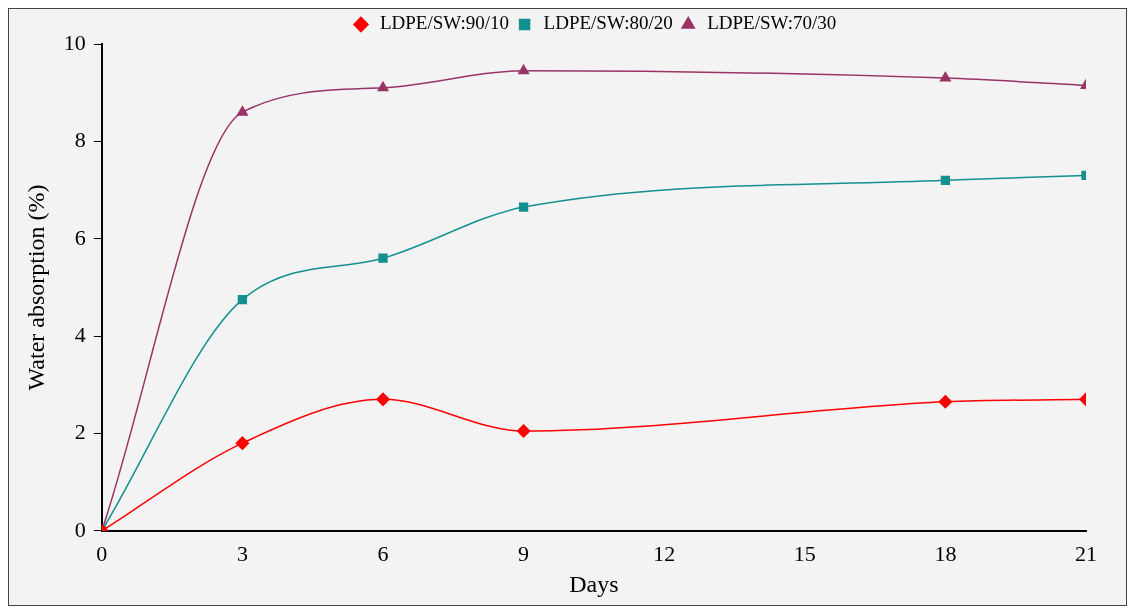  What do you see at coordinates (594, 583) in the screenshot?
I see `x-axis-title: Days` at bounding box center [594, 583].